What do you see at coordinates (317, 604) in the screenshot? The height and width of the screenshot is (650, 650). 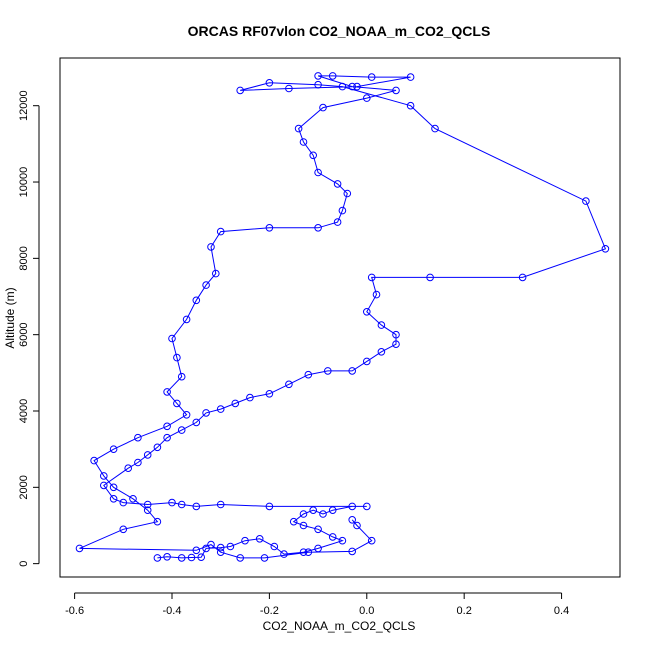 I see `x-axis: -0.6 -0.4 -0.2 0.0 0.2 0.4` at bounding box center [317, 604].